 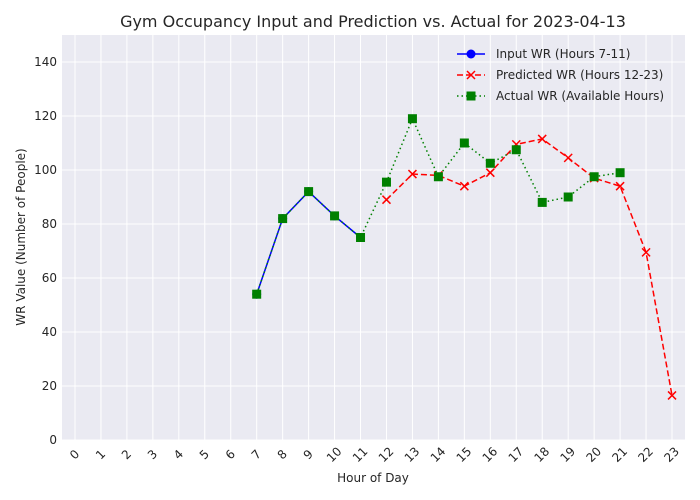 What do you see at coordinates (282, 454) in the screenshot?
I see `x-tick-label: 8` at bounding box center [282, 454].